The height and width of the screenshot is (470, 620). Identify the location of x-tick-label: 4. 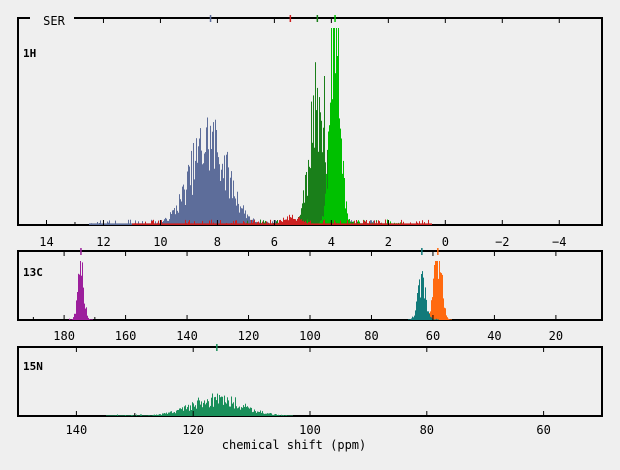
(331, 242).